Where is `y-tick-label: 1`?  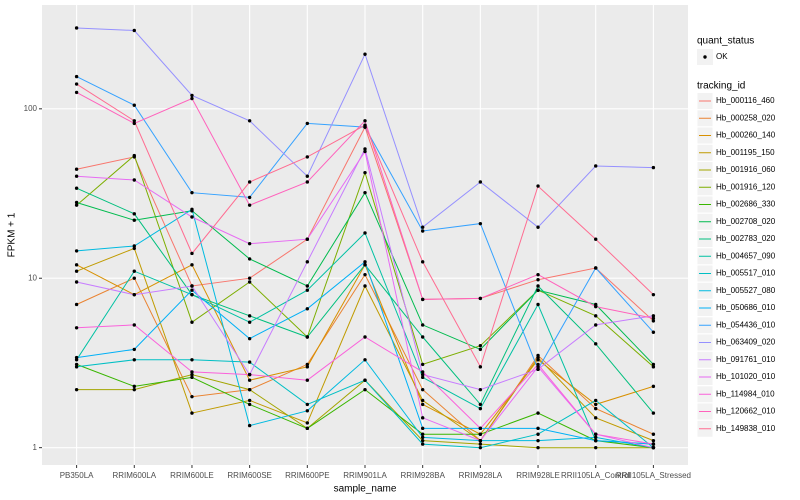
y-tick-label: 1 is located at coordinates (35, 447).